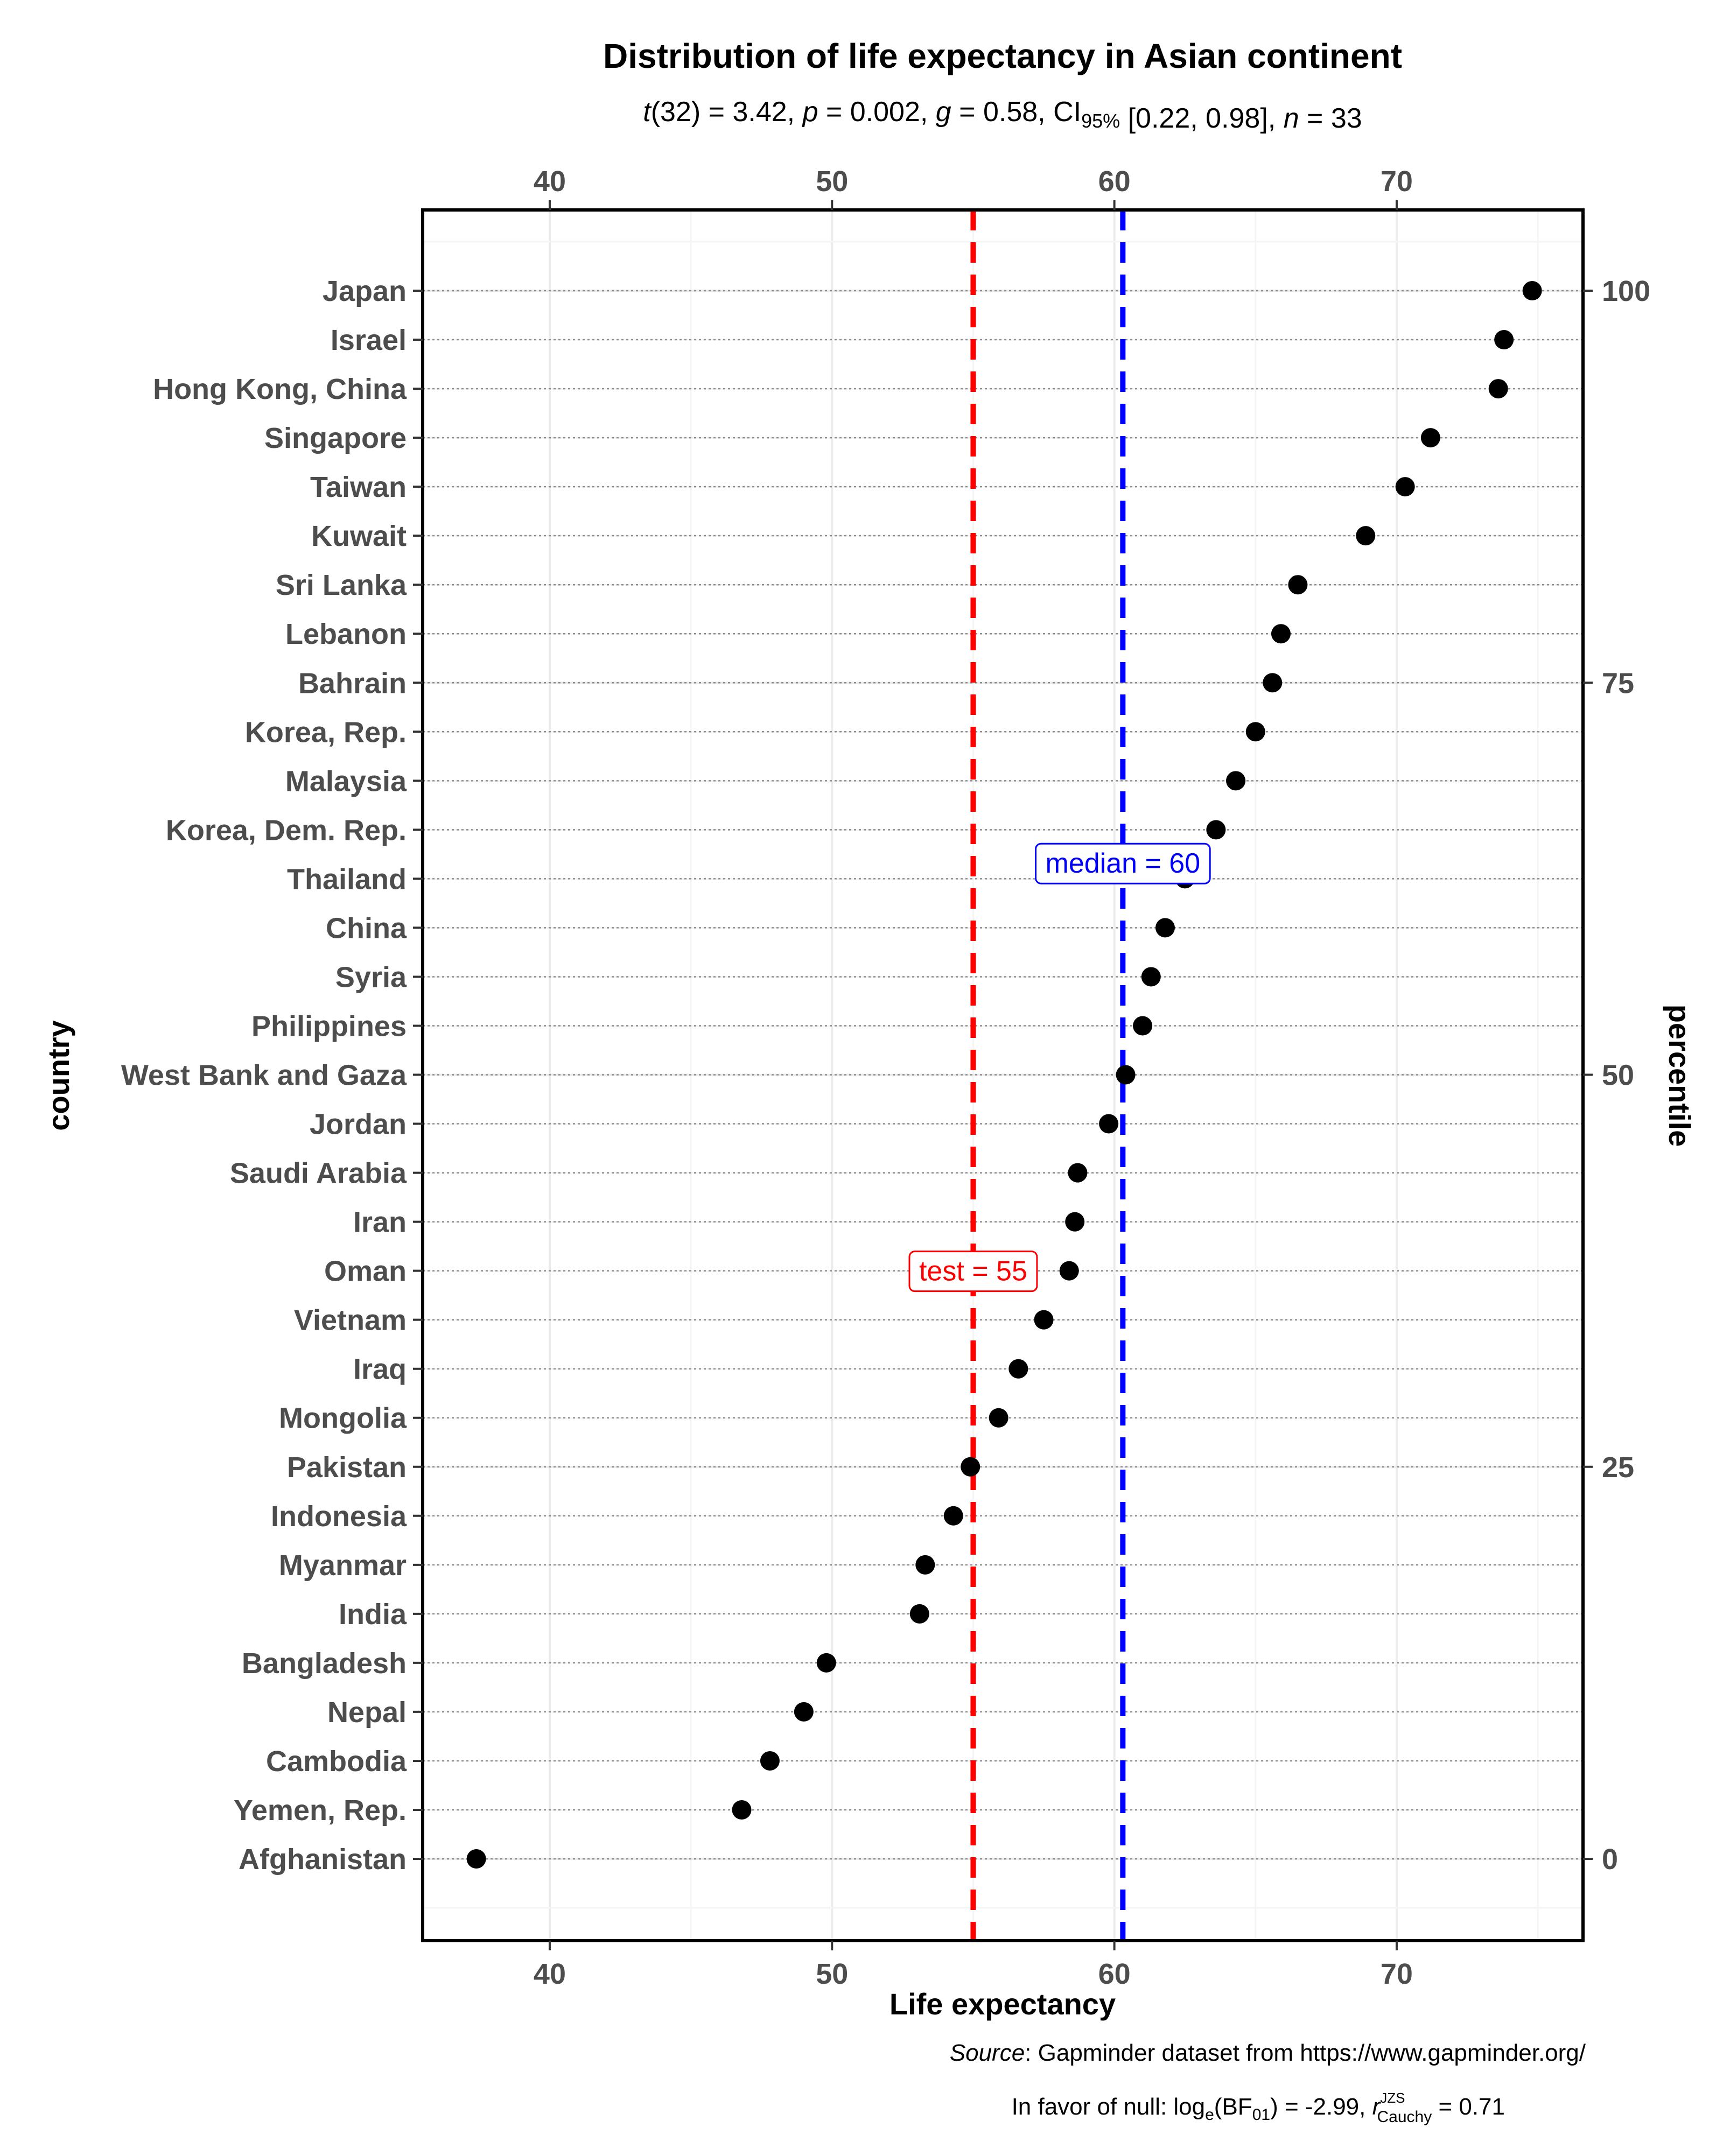 The image size is (1723, 2156). I want to click on y-axis-title: country, so click(58, 1075).